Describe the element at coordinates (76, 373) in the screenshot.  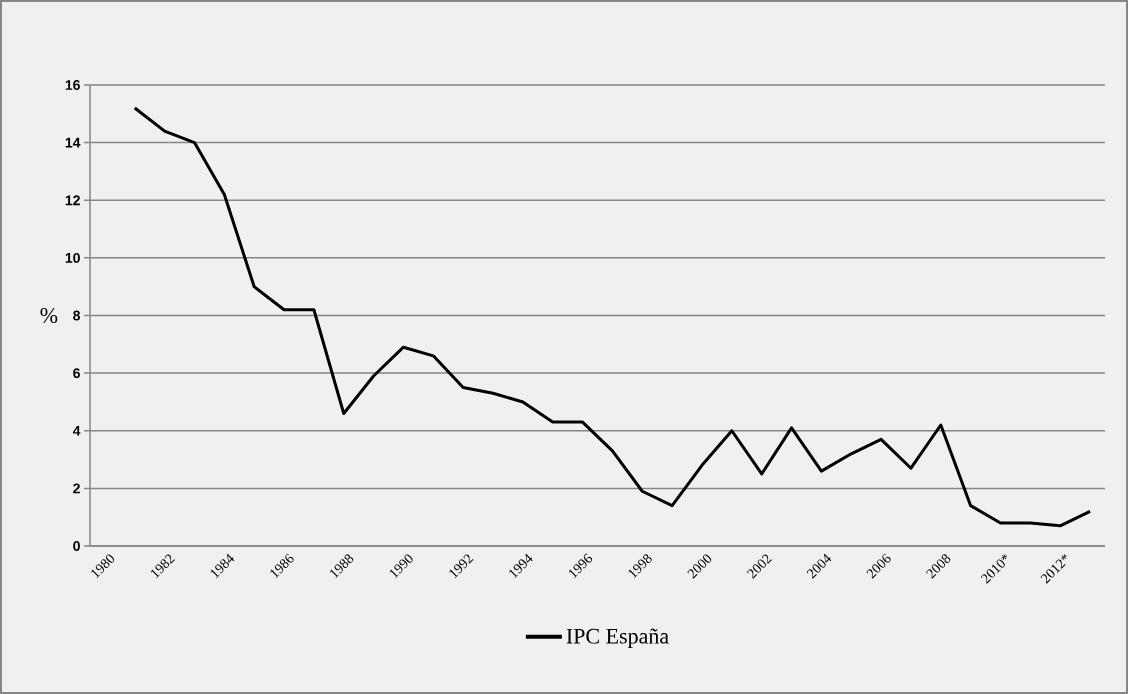
I see `y-tick-label: 6` at that location.